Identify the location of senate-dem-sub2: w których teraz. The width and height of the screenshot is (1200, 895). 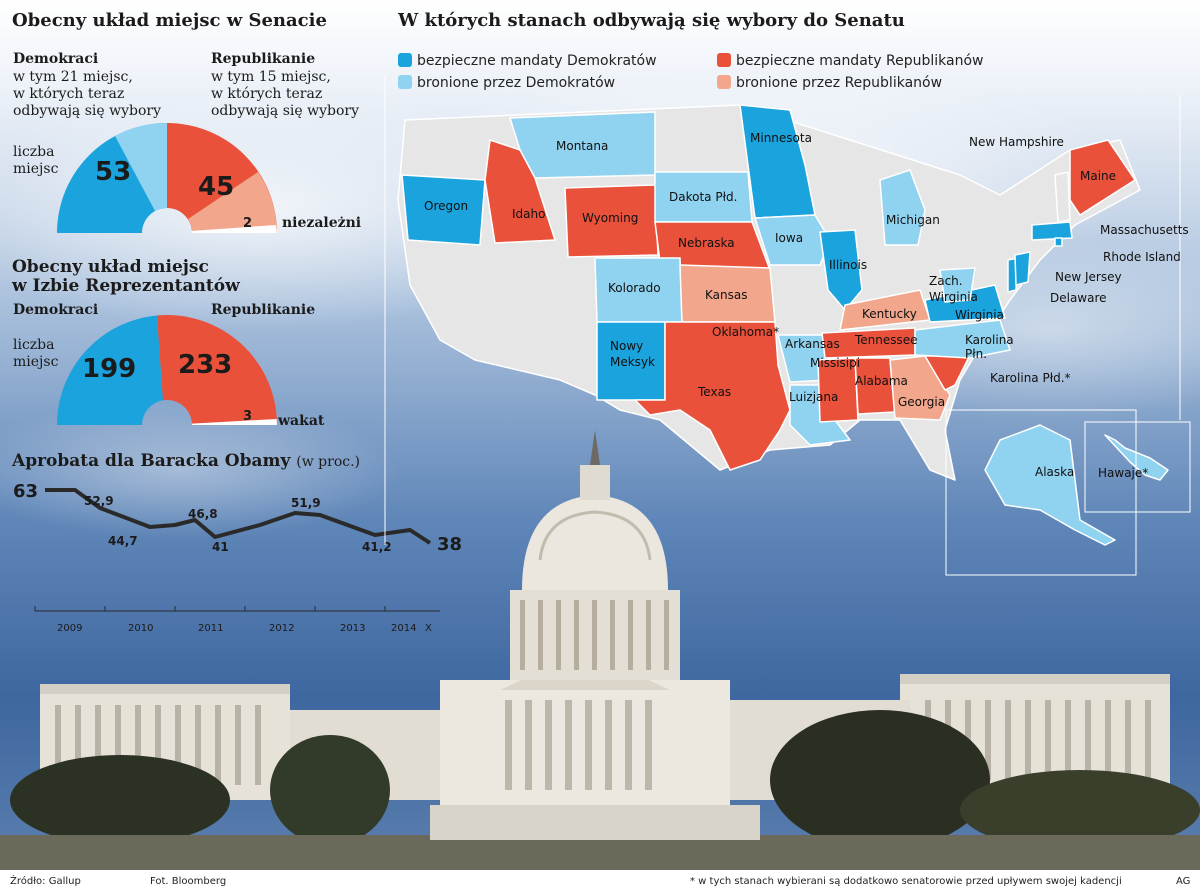
(69, 94).